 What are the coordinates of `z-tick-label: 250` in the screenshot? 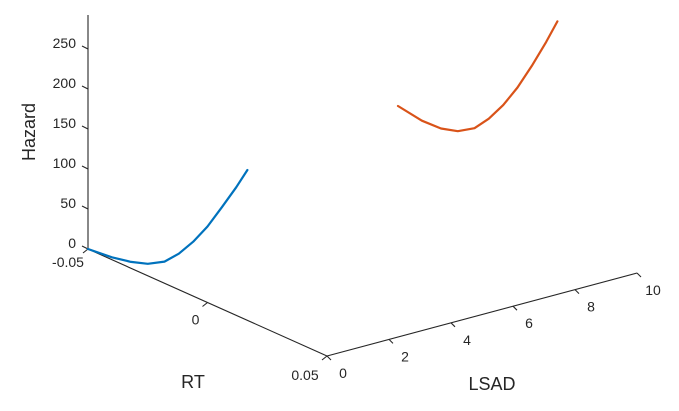 It's located at (65, 43).